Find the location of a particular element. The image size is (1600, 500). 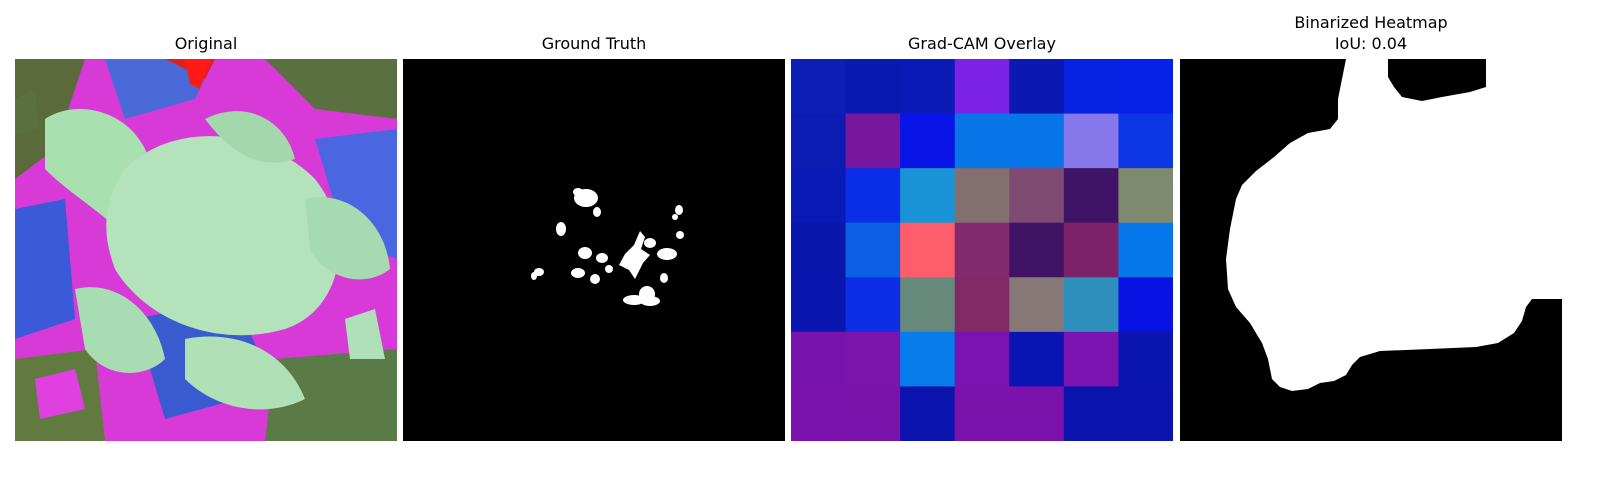

gradcam-cell-r3-c3 is located at coordinates (982, 250).